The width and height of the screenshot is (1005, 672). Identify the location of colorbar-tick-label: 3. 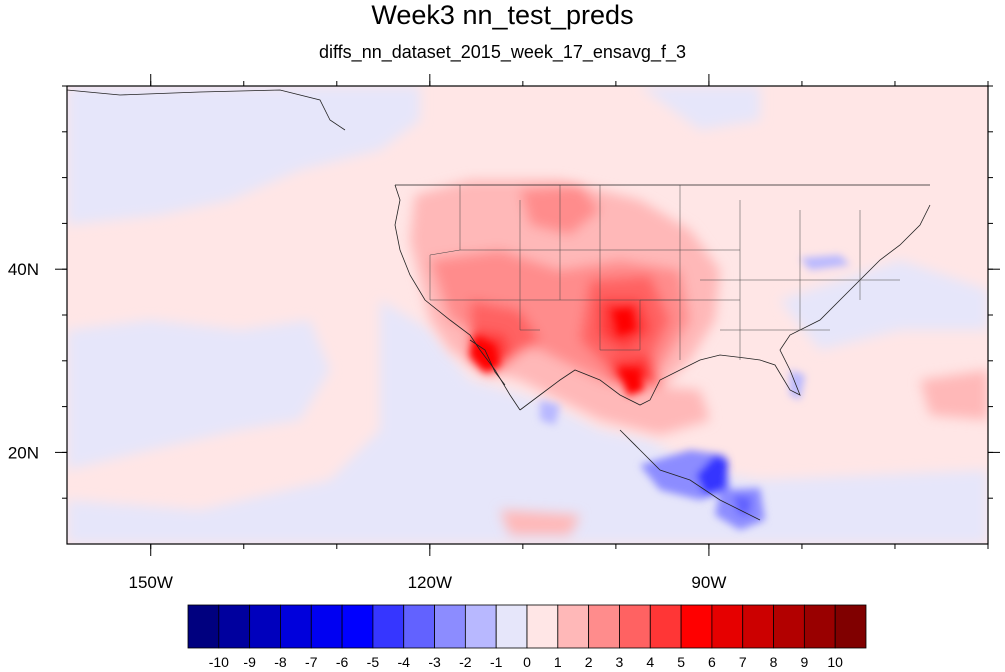
(620, 662).